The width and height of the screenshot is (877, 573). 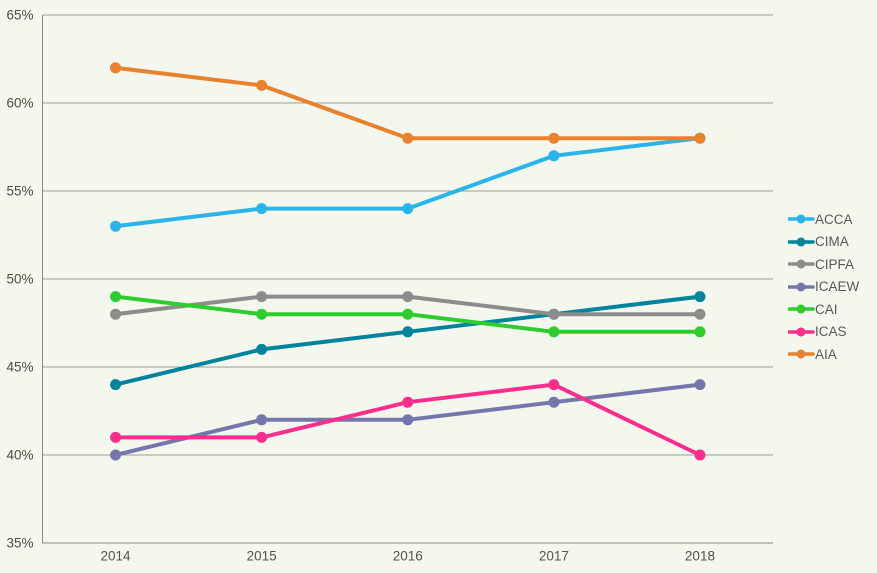 I want to click on legend-marker-cipfa, so click(x=801, y=264).